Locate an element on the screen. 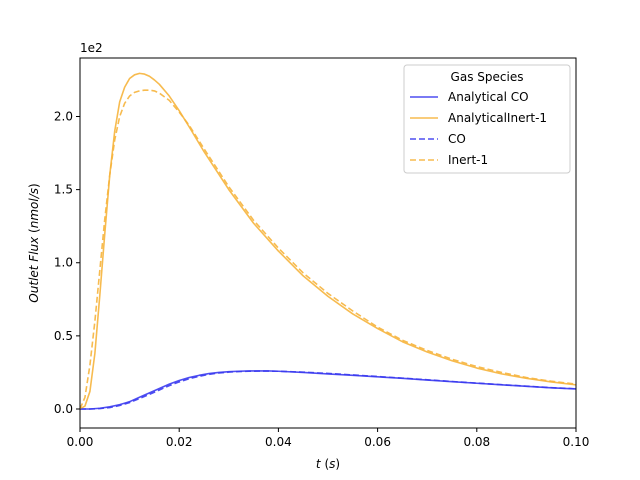  legend-box is located at coordinates (487, 119).